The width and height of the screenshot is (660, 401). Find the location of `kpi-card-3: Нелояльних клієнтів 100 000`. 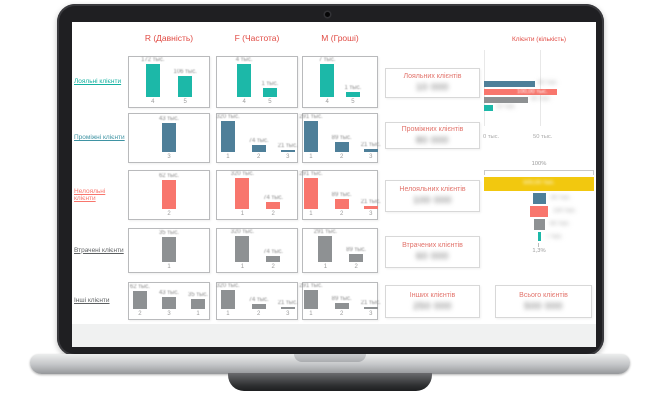

kpi-card-3: Нелояльних клієнтів 100 000 is located at coordinates (432, 196).